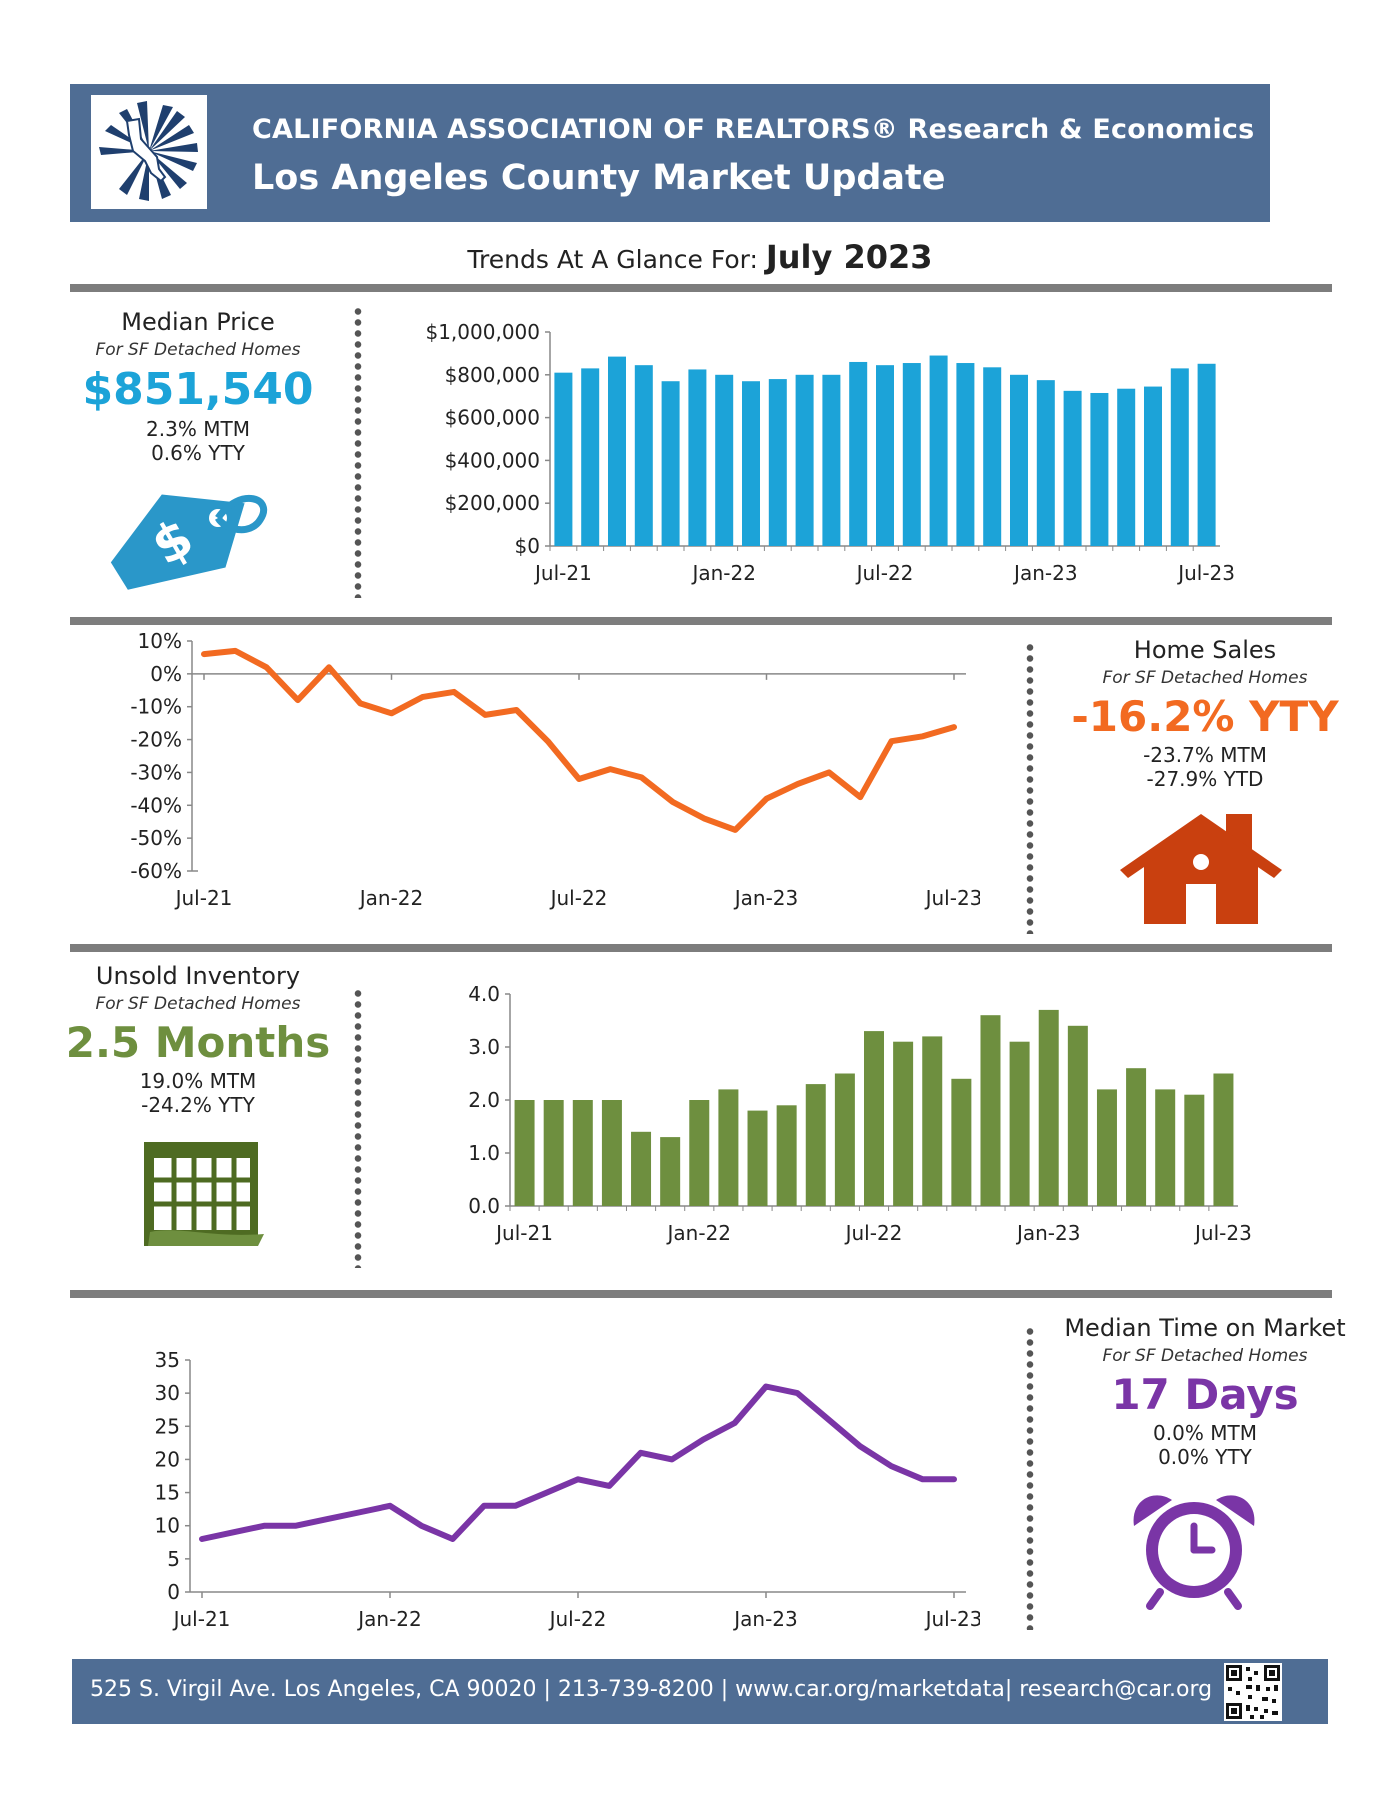 The width and height of the screenshot is (1400, 1811). I want to click on time-on-market-value: 17 Days, so click(1205, 1394).